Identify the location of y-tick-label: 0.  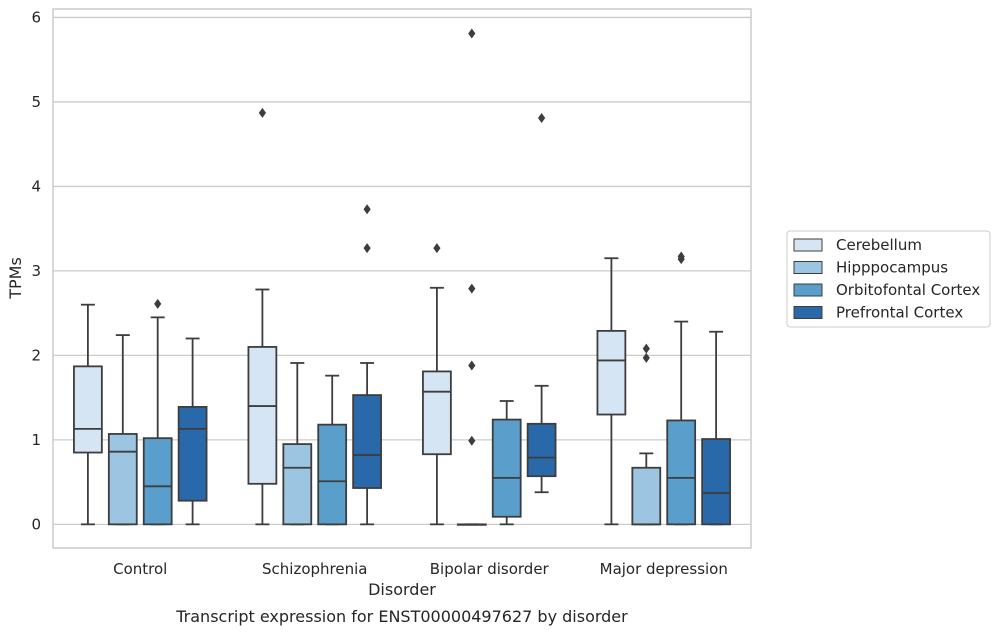
(36, 524).